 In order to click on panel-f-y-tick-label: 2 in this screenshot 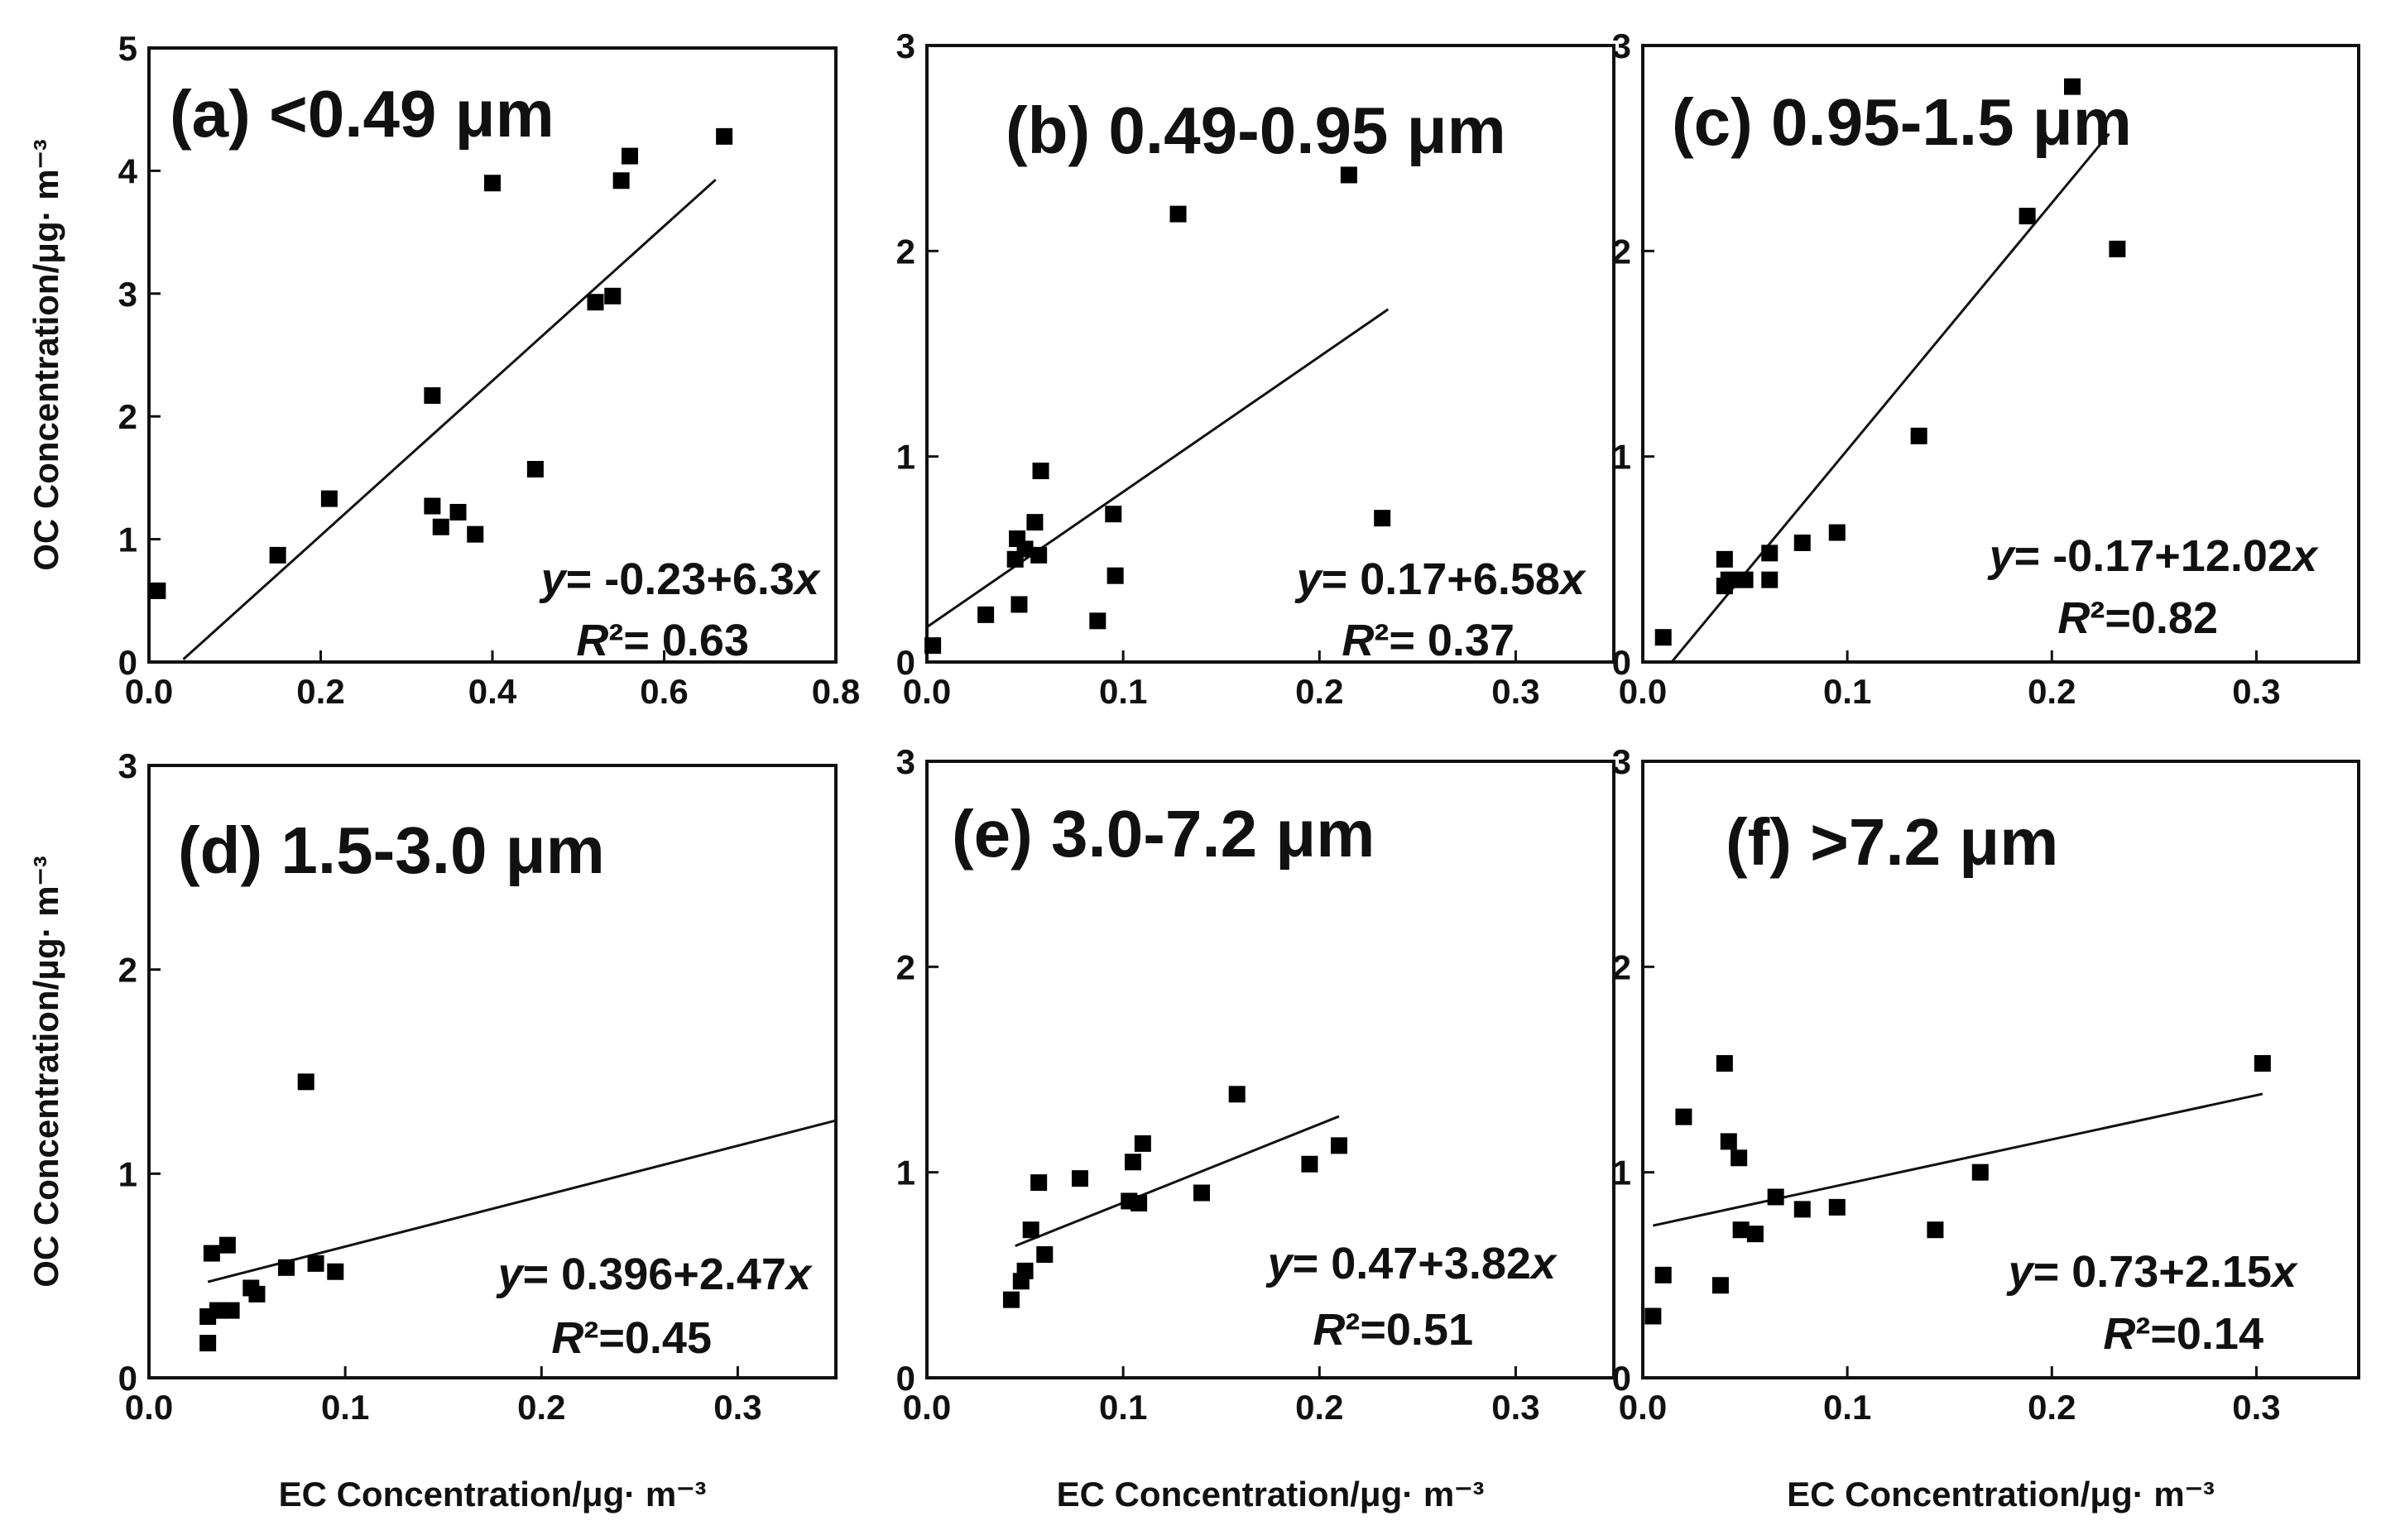, I will do `click(1621, 967)`.